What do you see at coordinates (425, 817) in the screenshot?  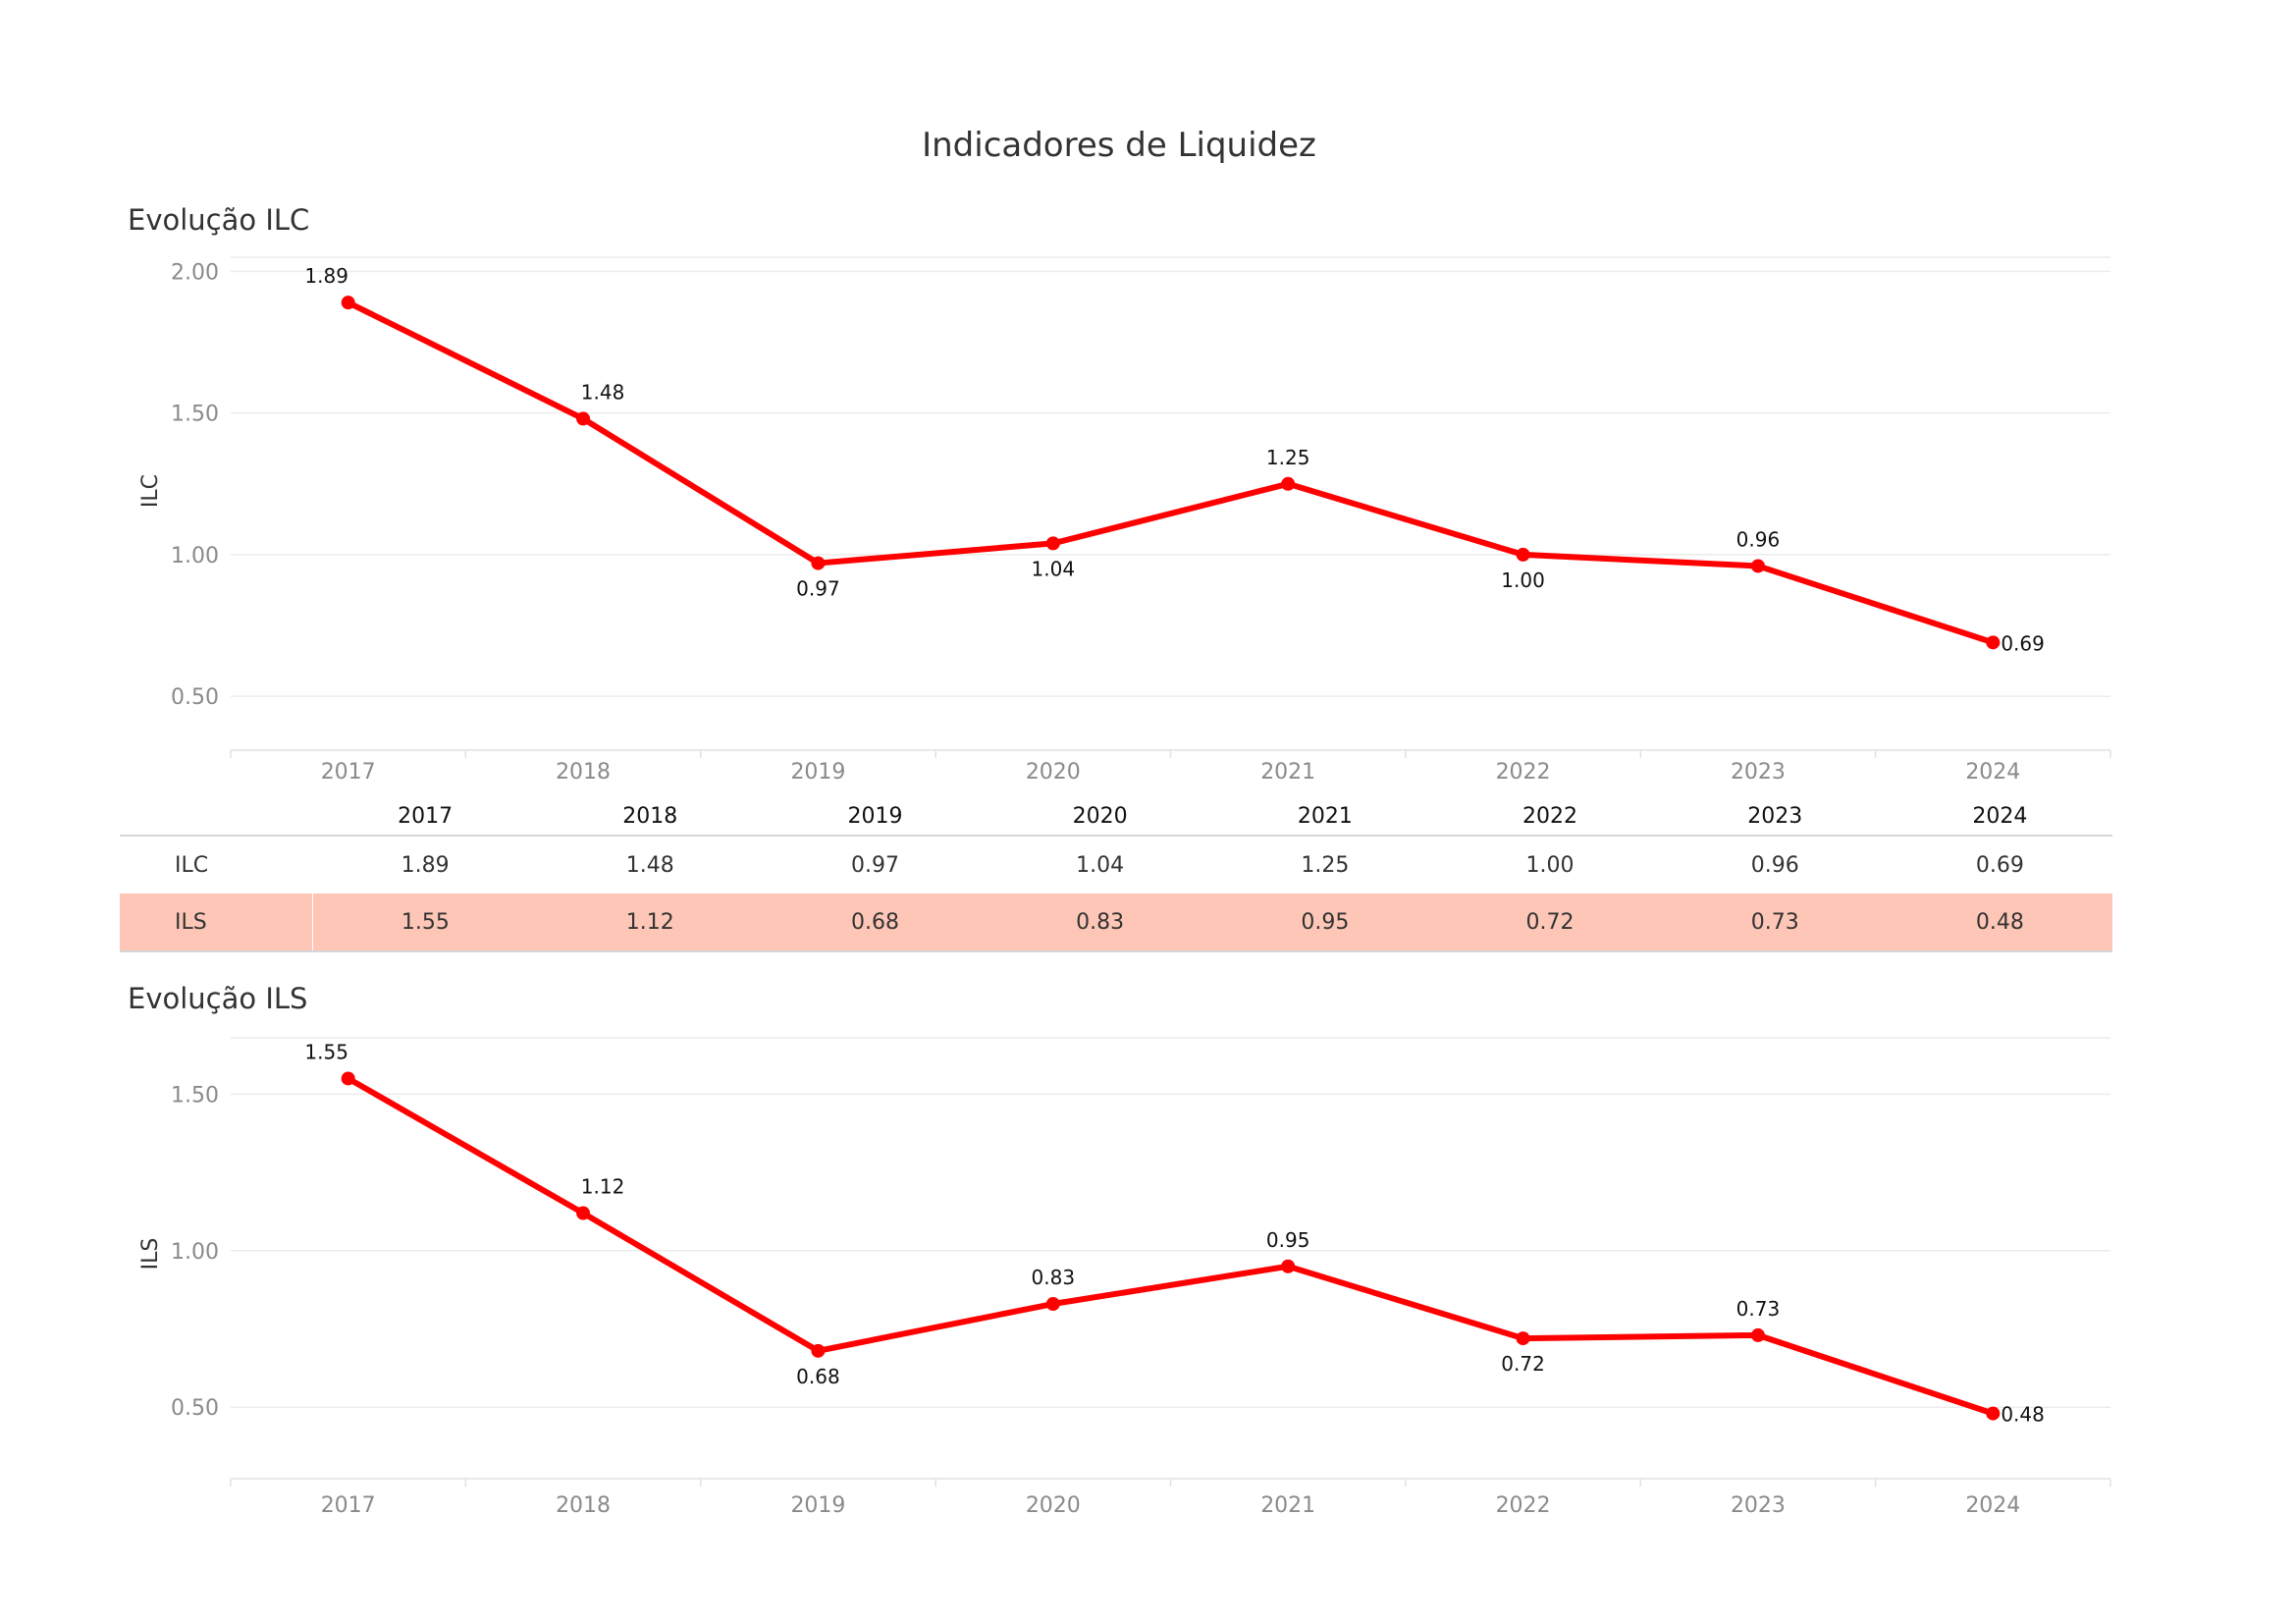 I see `table-col-header: 2017` at bounding box center [425, 817].